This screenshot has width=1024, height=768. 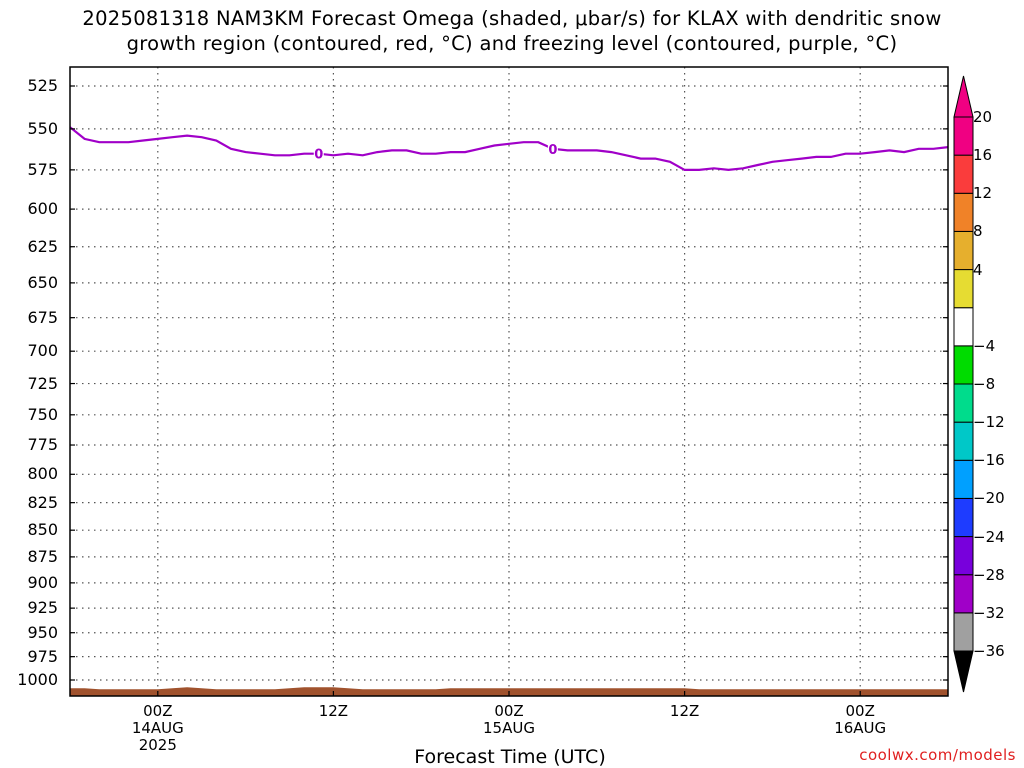 What do you see at coordinates (989, 422) in the screenshot?
I see `colorbar-label-7: −12` at bounding box center [989, 422].